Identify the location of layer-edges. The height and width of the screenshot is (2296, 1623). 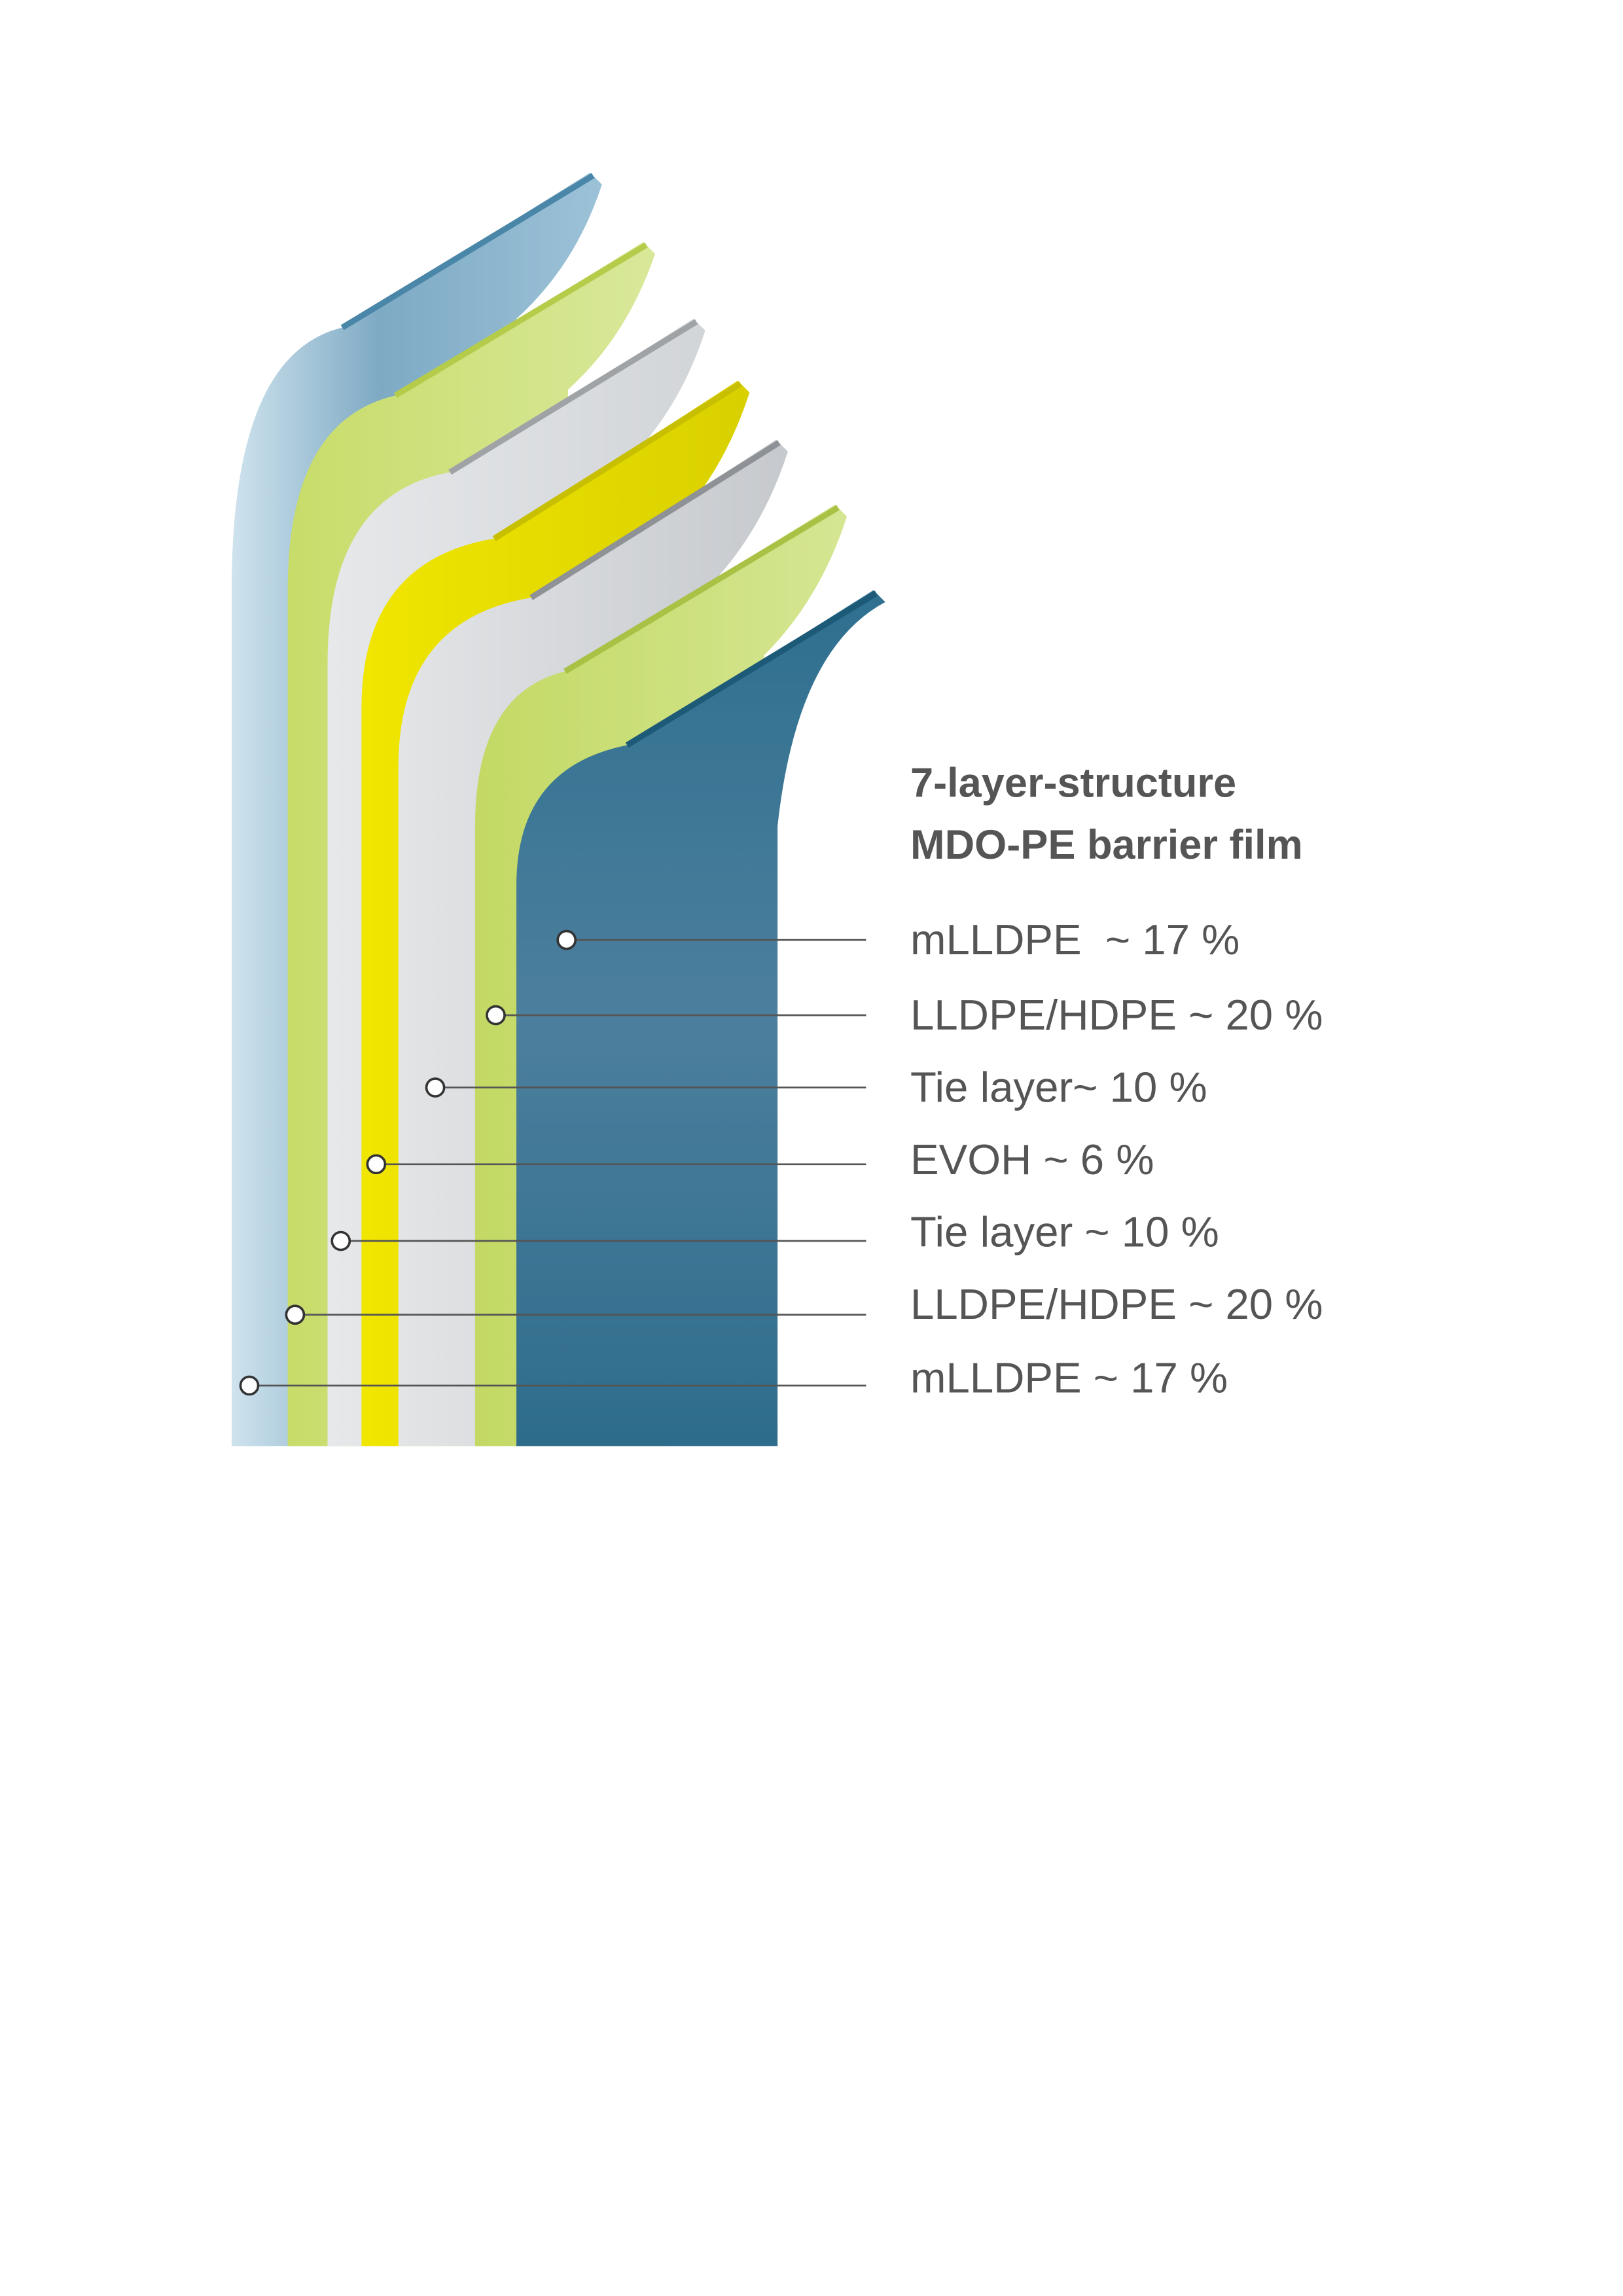
(609, 460).